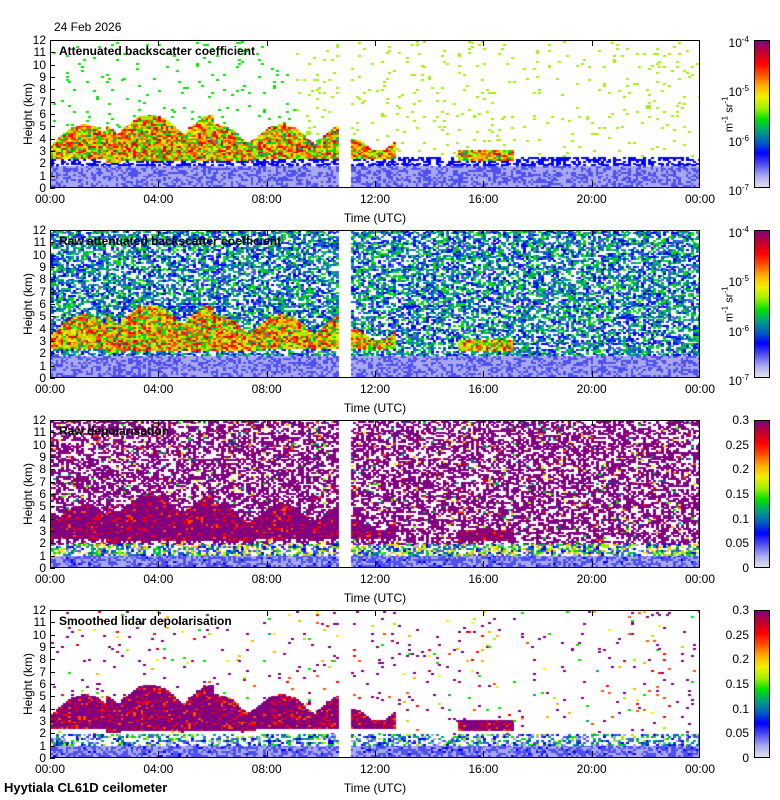 This screenshot has width=780, height=800. Describe the element at coordinates (39, 432) in the screenshot. I see `y-tick-label: 11` at that location.